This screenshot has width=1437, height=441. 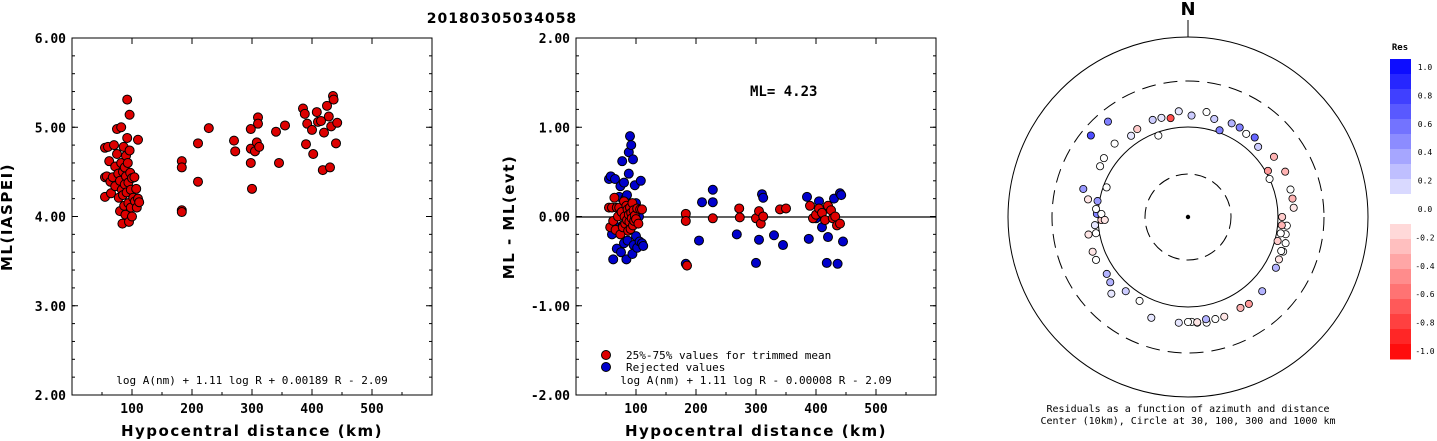 What do you see at coordinates (606, 355) in the screenshot?
I see `legend-marker-trimmed` at bounding box center [606, 355].